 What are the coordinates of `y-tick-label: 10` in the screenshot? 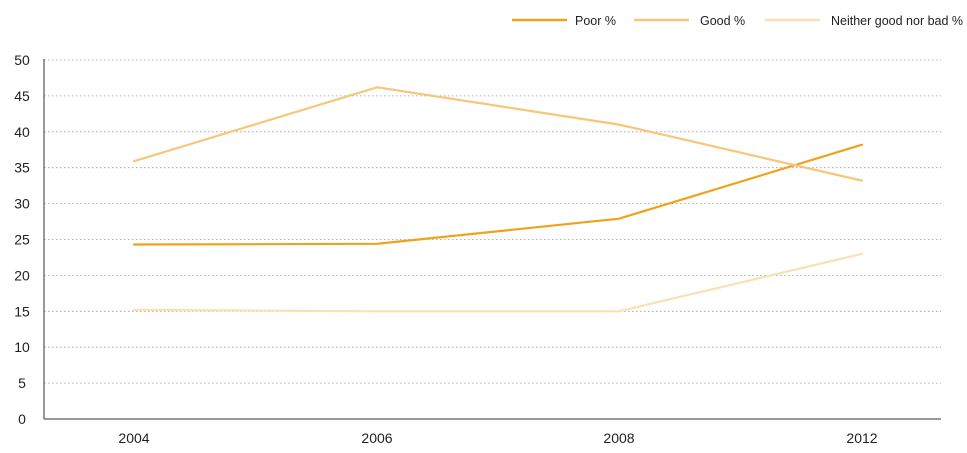 It's located at (22, 347).